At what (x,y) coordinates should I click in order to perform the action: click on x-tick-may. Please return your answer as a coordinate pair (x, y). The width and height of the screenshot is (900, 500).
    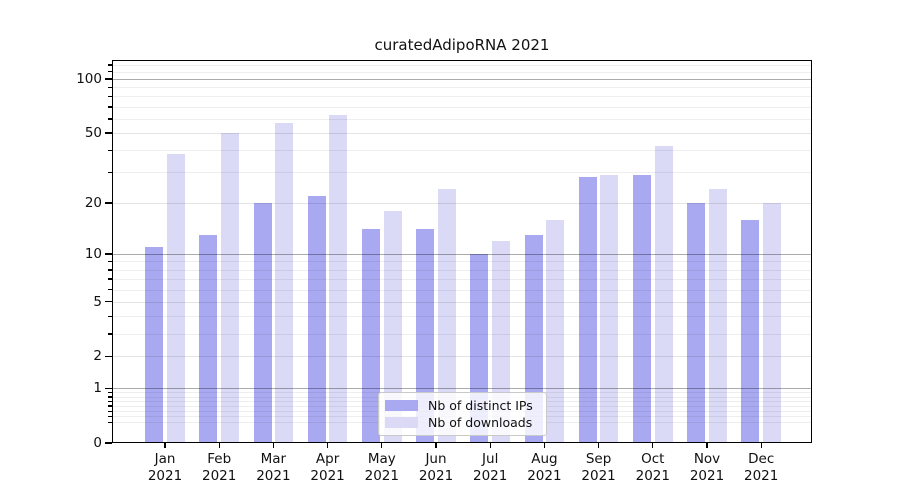
    Looking at the image, I should click on (382, 445).